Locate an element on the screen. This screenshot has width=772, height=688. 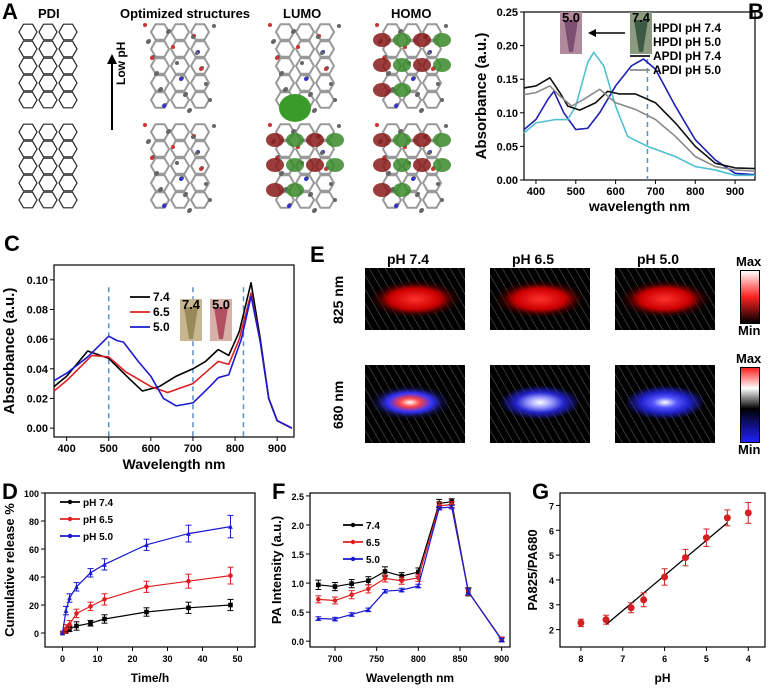
y-tick-label: 0.0 is located at coordinates (297, 642).